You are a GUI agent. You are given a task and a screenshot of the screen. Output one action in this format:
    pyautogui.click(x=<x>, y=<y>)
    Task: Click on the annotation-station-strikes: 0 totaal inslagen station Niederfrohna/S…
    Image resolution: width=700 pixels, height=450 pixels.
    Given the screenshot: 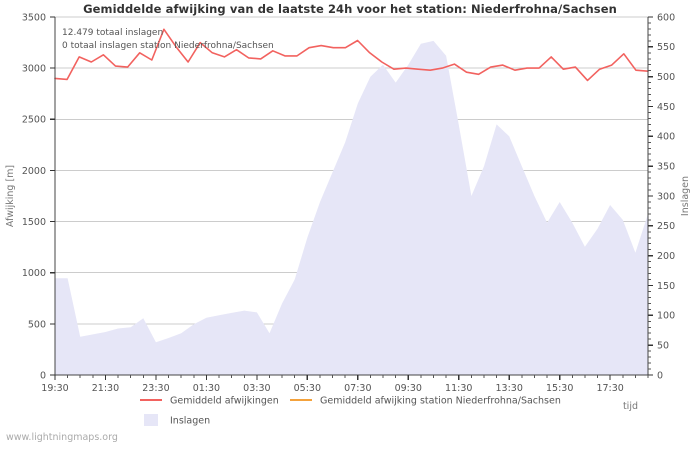 What is the action you would take?
    pyautogui.click(x=168, y=46)
    